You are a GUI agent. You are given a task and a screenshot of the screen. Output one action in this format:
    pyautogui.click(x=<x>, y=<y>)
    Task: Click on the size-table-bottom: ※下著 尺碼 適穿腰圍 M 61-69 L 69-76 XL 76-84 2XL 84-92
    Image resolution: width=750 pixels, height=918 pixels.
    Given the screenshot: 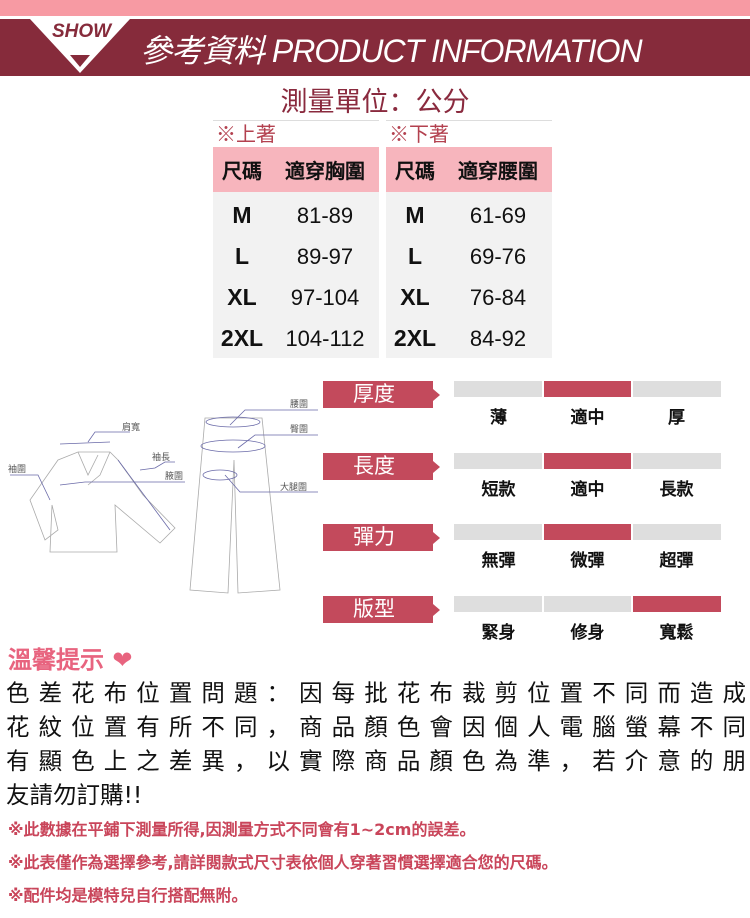 What is the action you would take?
    pyautogui.click(x=469, y=239)
    